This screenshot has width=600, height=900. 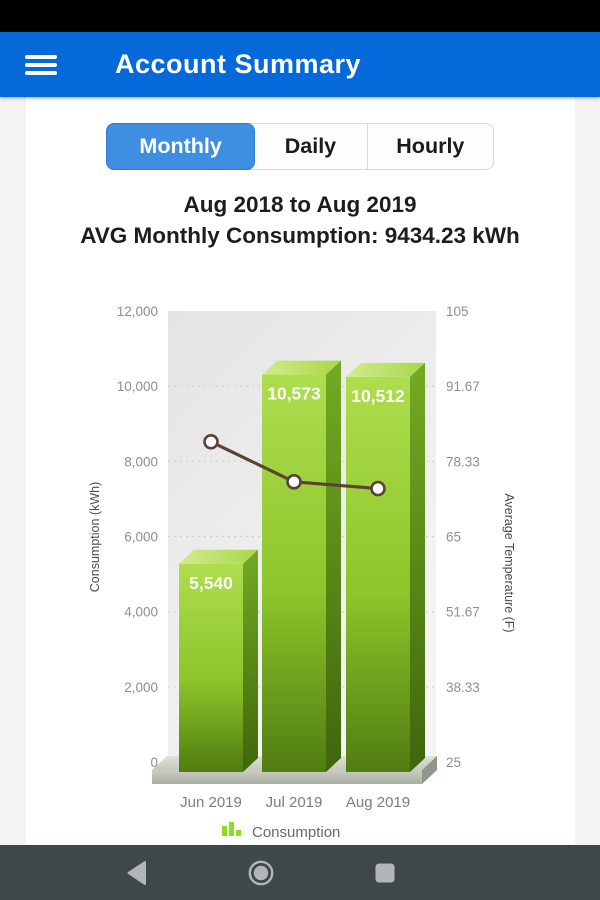 I want to click on period-tab-group: Monthly Daily Hourly, so click(x=300, y=146).